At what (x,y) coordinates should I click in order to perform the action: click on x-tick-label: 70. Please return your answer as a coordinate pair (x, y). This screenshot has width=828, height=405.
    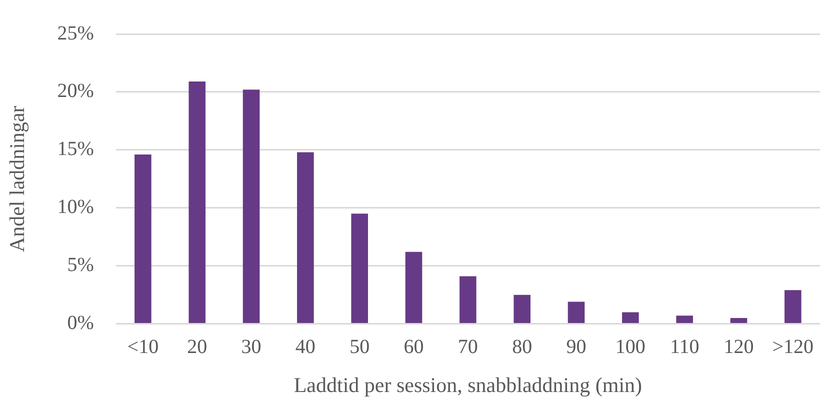
    Looking at the image, I should click on (468, 347).